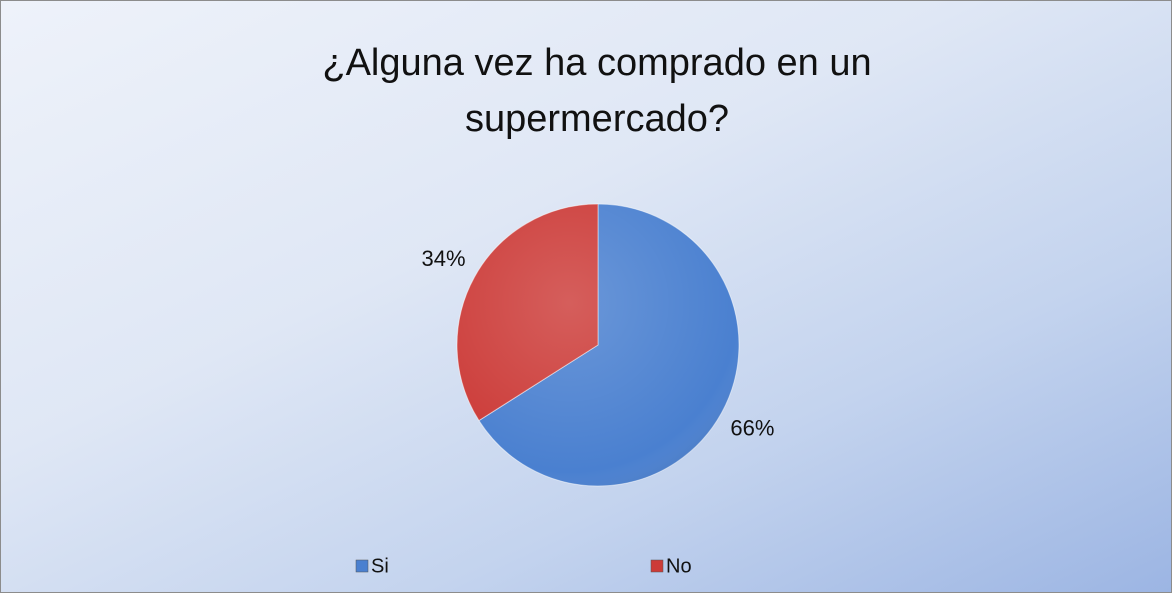 This screenshot has height=593, width=1172. Describe the element at coordinates (752, 428) in the screenshot. I see `data-label: 66%` at that location.